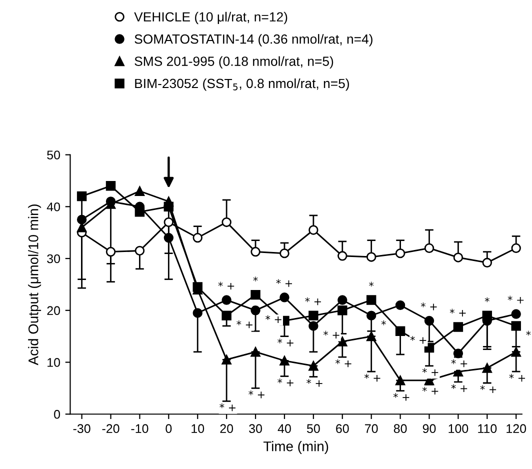 The width and height of the screenshot is (532, 469). What do you see at coordinates (255, 429) in the screenshot?
I see `x-tick-label: 30` at bounding box center [255, 429].